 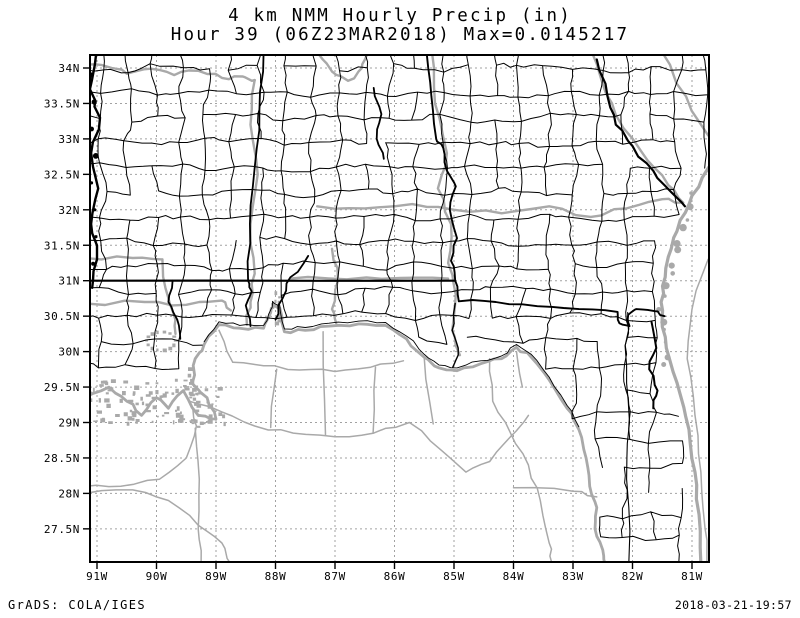 What do you see at coordinates (62, 103) in the screenshot?
I see `lat-tick-label: 33.5N` at bounding box center [62, 103].